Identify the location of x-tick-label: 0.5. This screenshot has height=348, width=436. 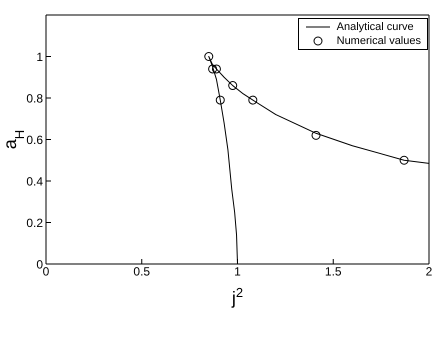
(141, 271).